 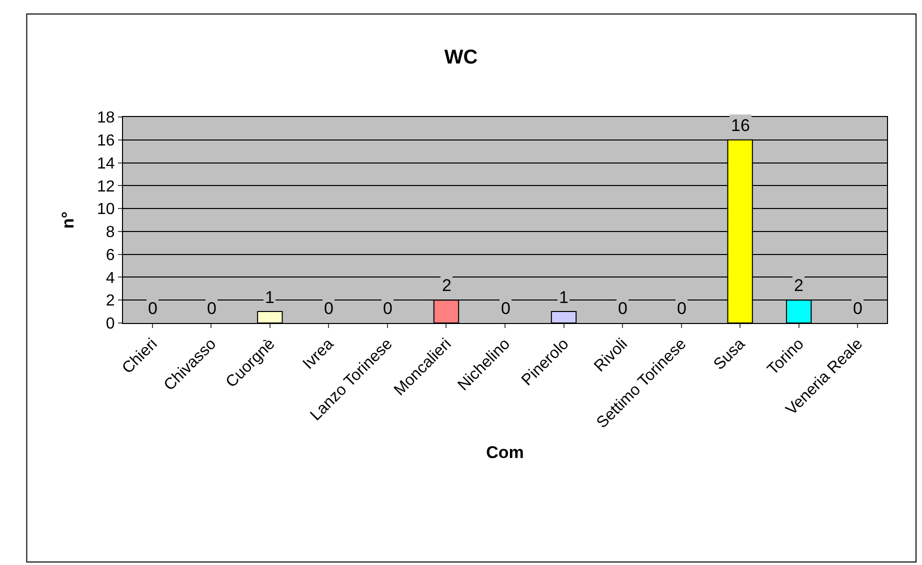 What do you see at coordinates (110, 233) in the screenshot?
I see `y-tick-label: 8` at bounding box center [110, 233].